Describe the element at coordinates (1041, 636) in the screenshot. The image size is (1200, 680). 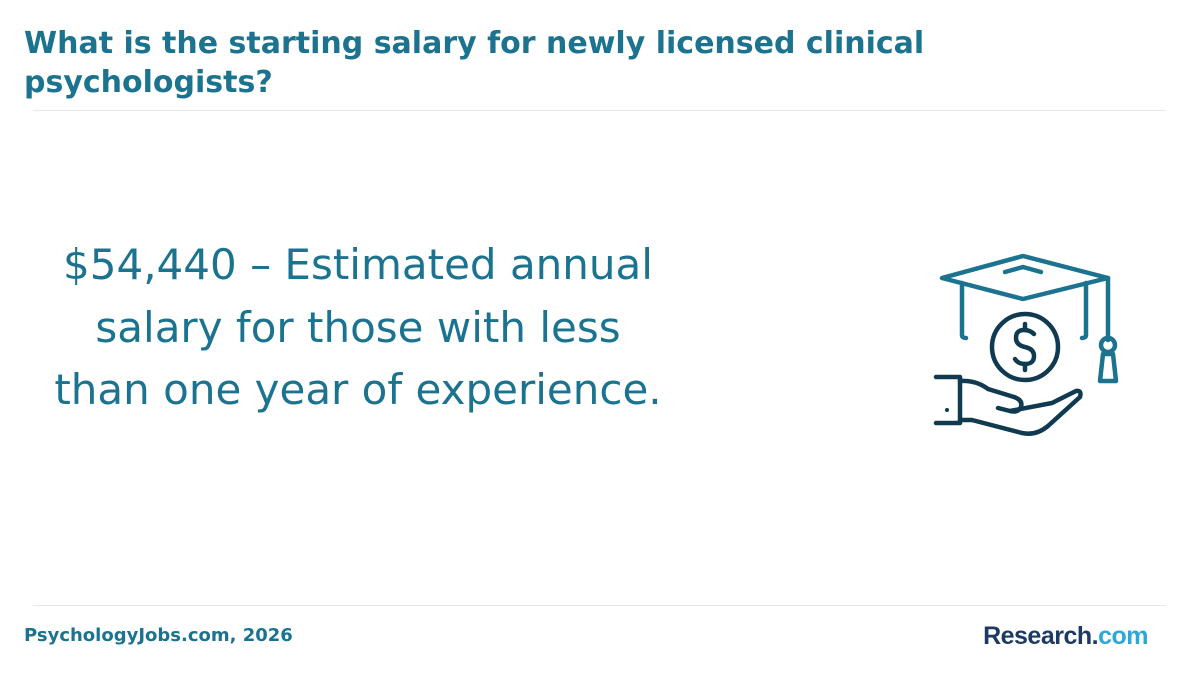
I see `brand-logo-part1: Research.` at that location.